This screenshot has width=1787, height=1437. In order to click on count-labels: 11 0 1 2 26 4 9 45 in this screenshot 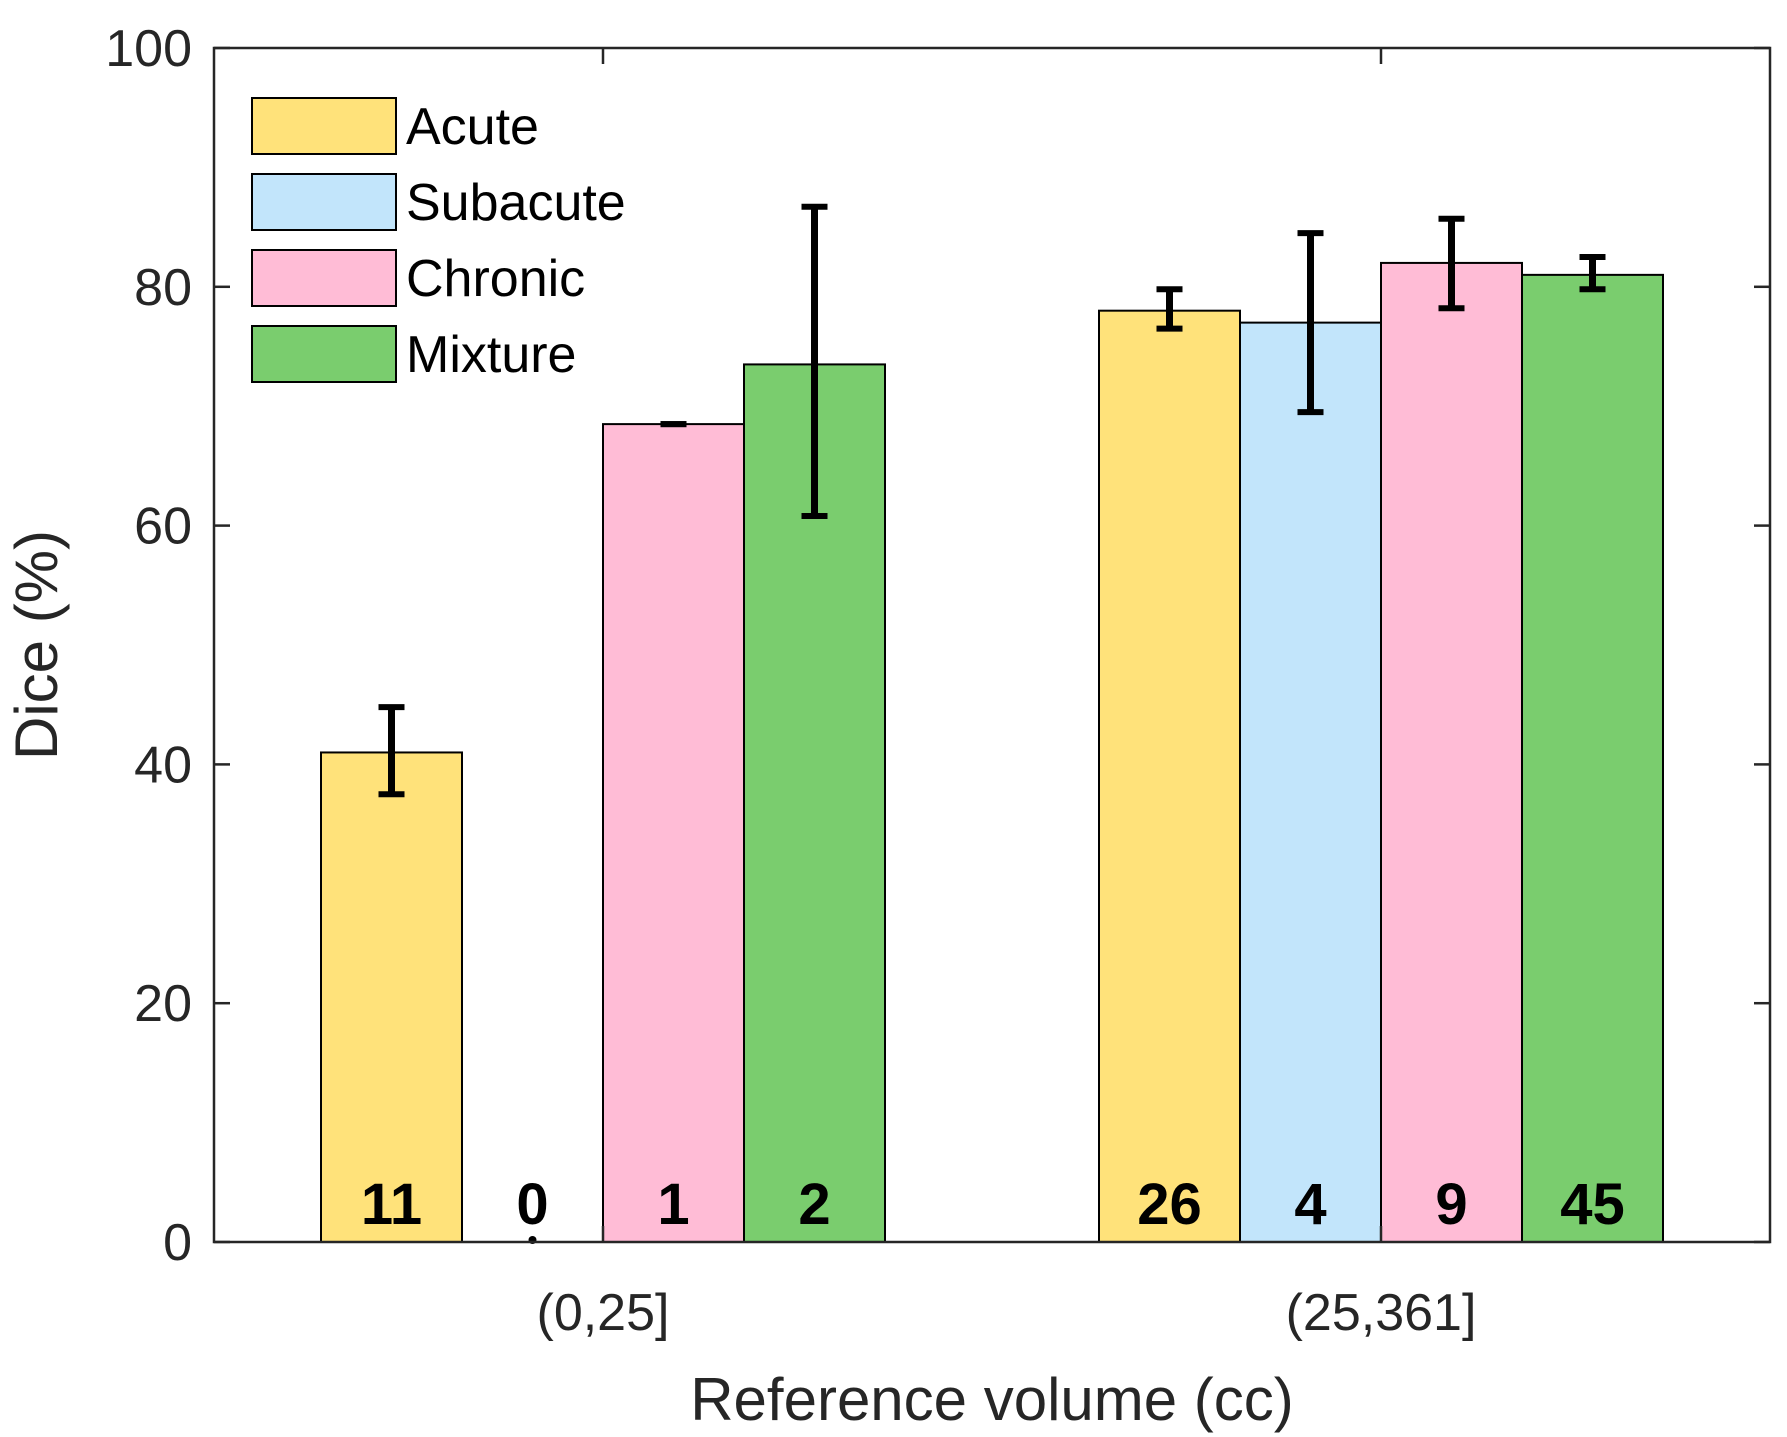, I will do `click(993, 1204)`.